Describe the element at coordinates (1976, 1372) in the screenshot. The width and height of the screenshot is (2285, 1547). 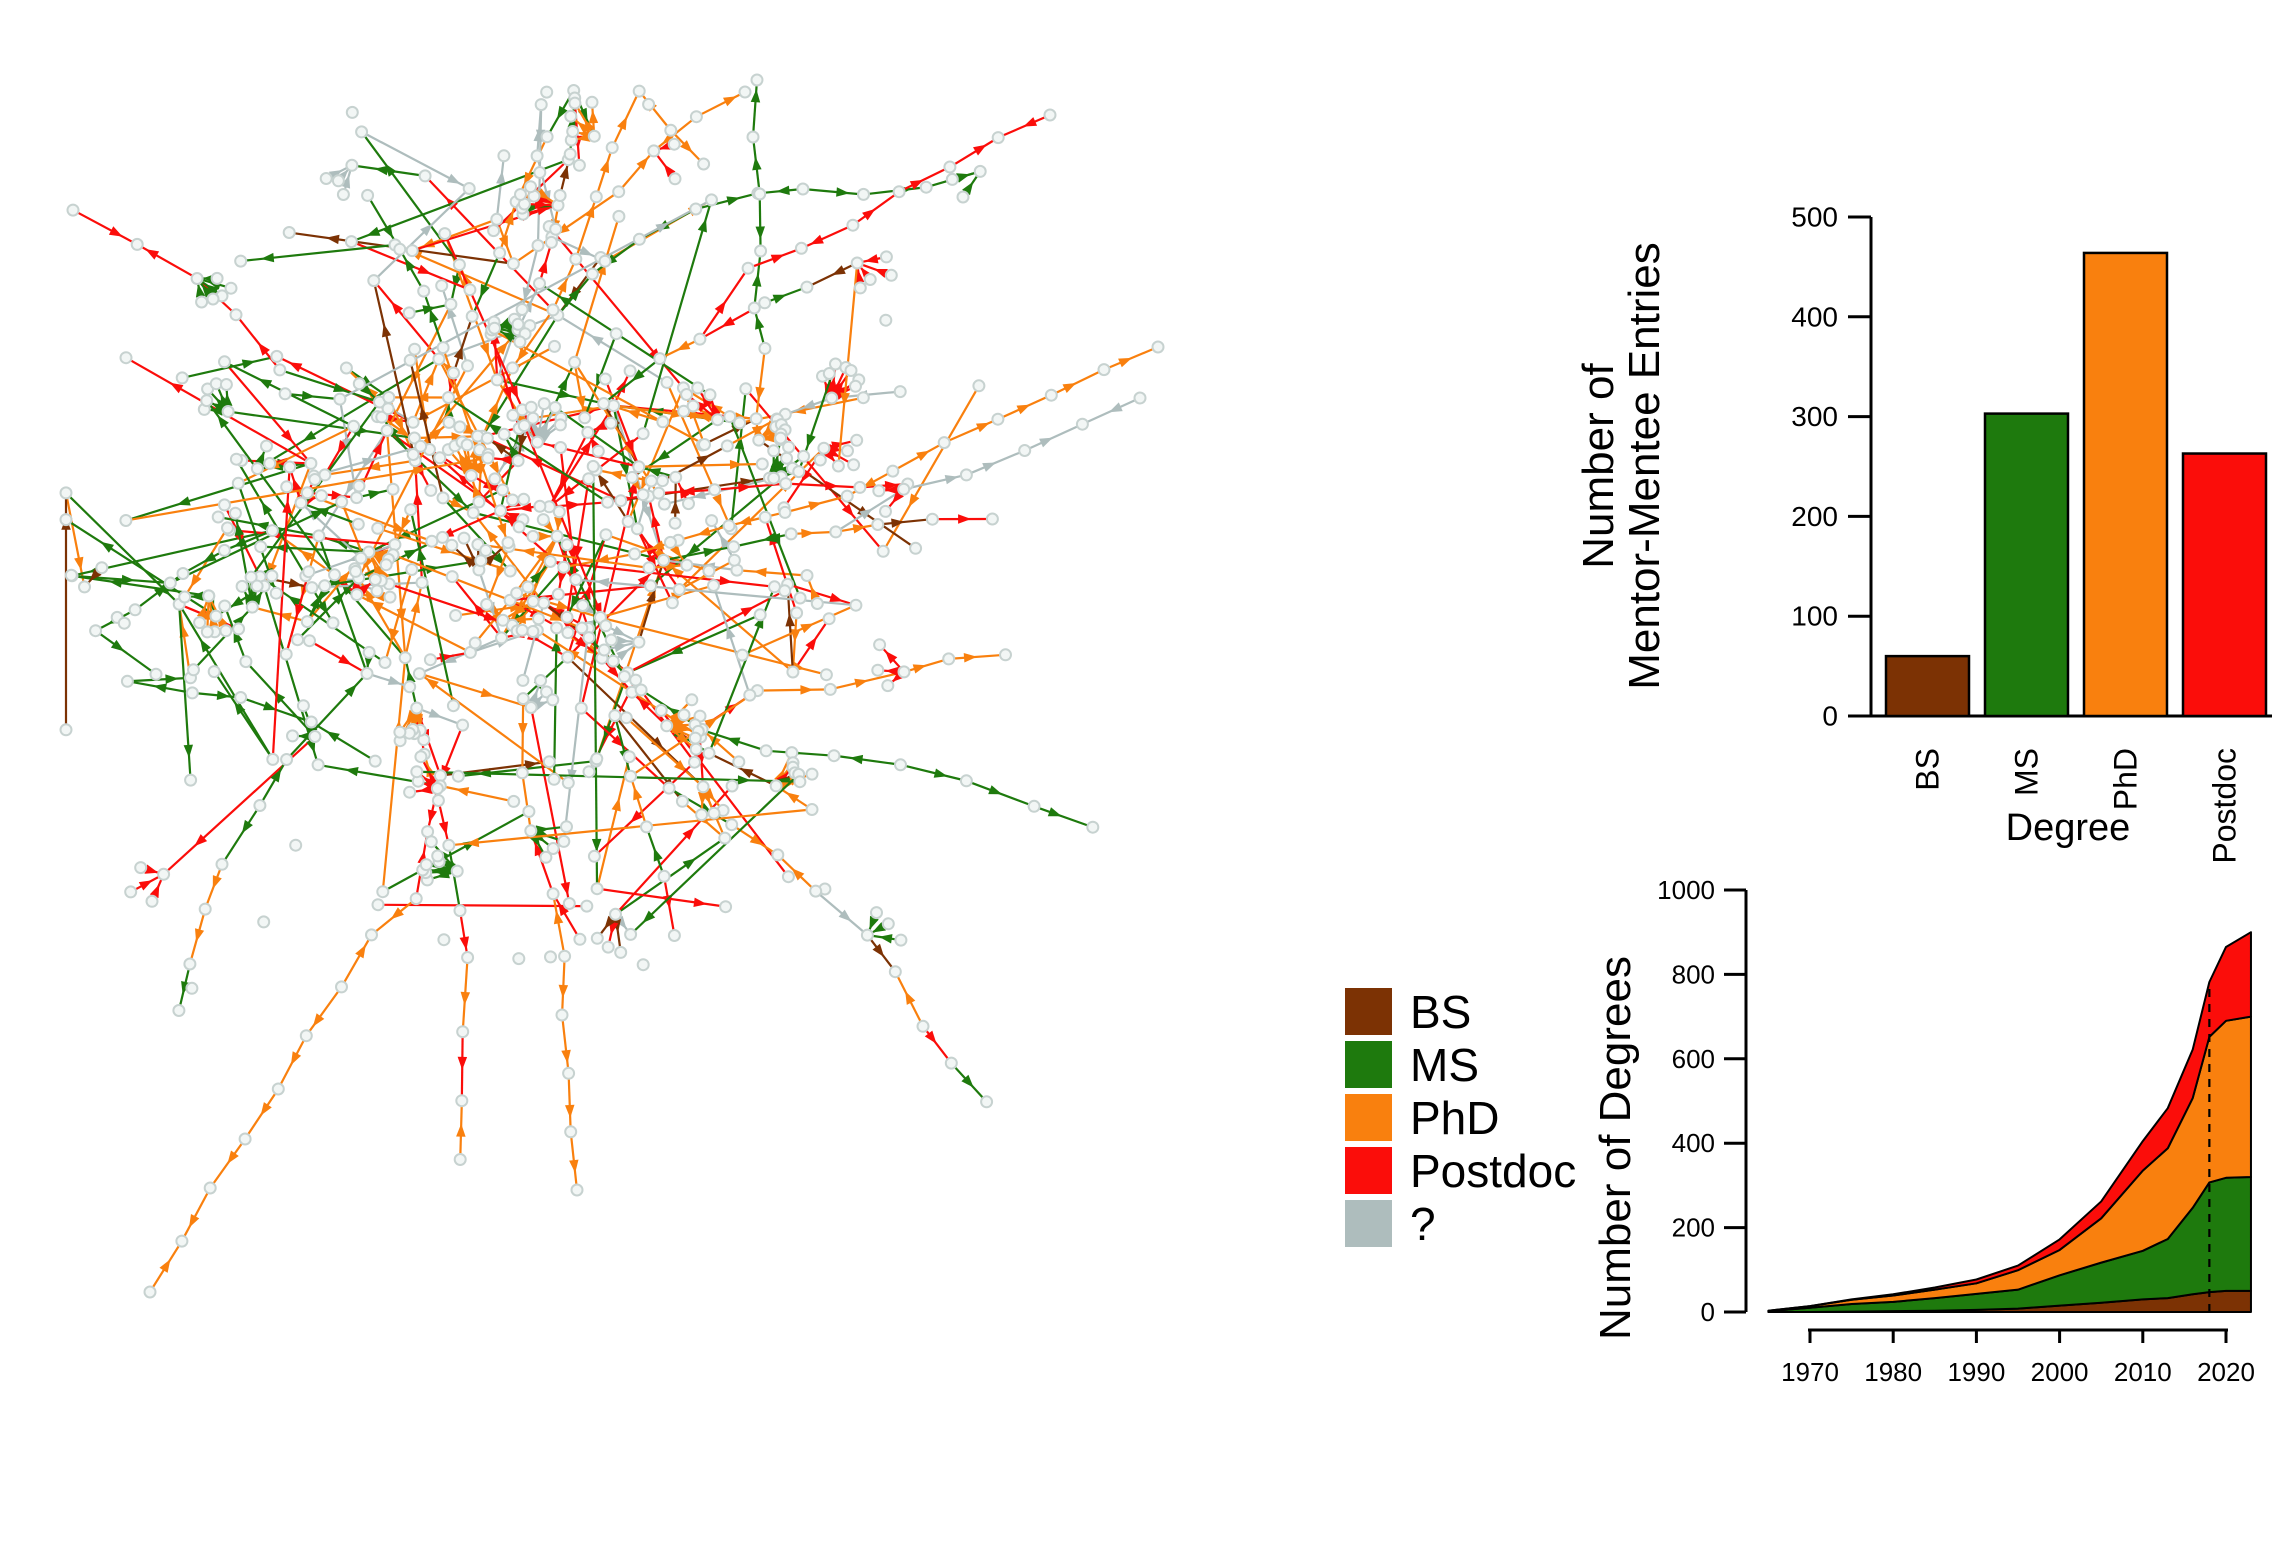
I see `area-x-tick-label: 1990` at that location.